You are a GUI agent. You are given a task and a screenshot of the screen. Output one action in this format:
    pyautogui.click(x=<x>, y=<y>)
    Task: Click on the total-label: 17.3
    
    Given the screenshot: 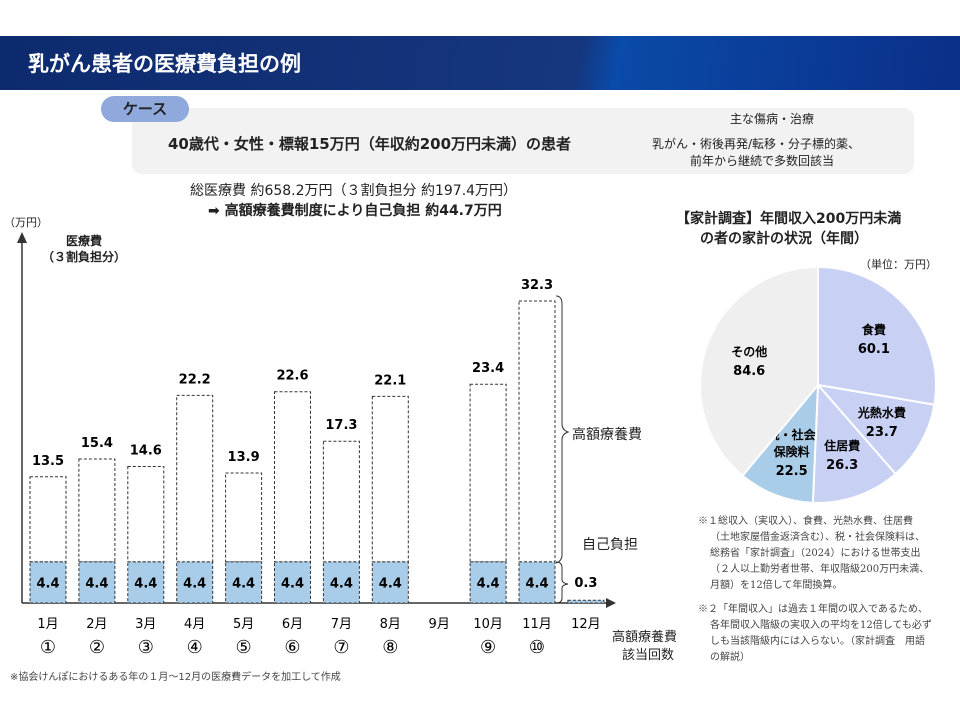 What is the action you would take?
    pyautogui.click(x=341, y=425)
    